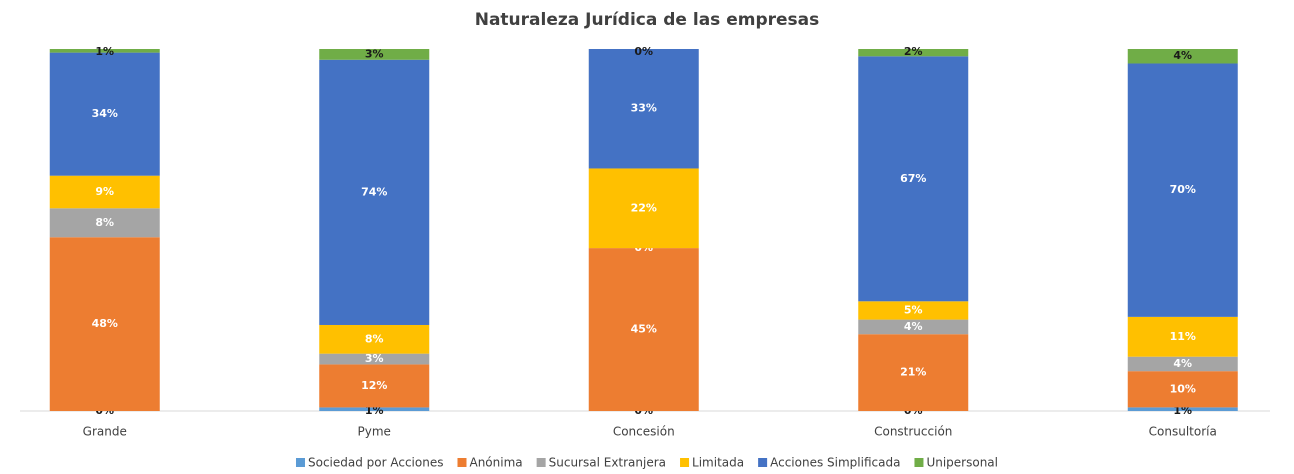 The width and height of the screenshot is (1294, 474). What do you see at coordinates (962, 463) in the screenshot?
I see `legend-label: Unipersonal` at bounding box center [962, 463].